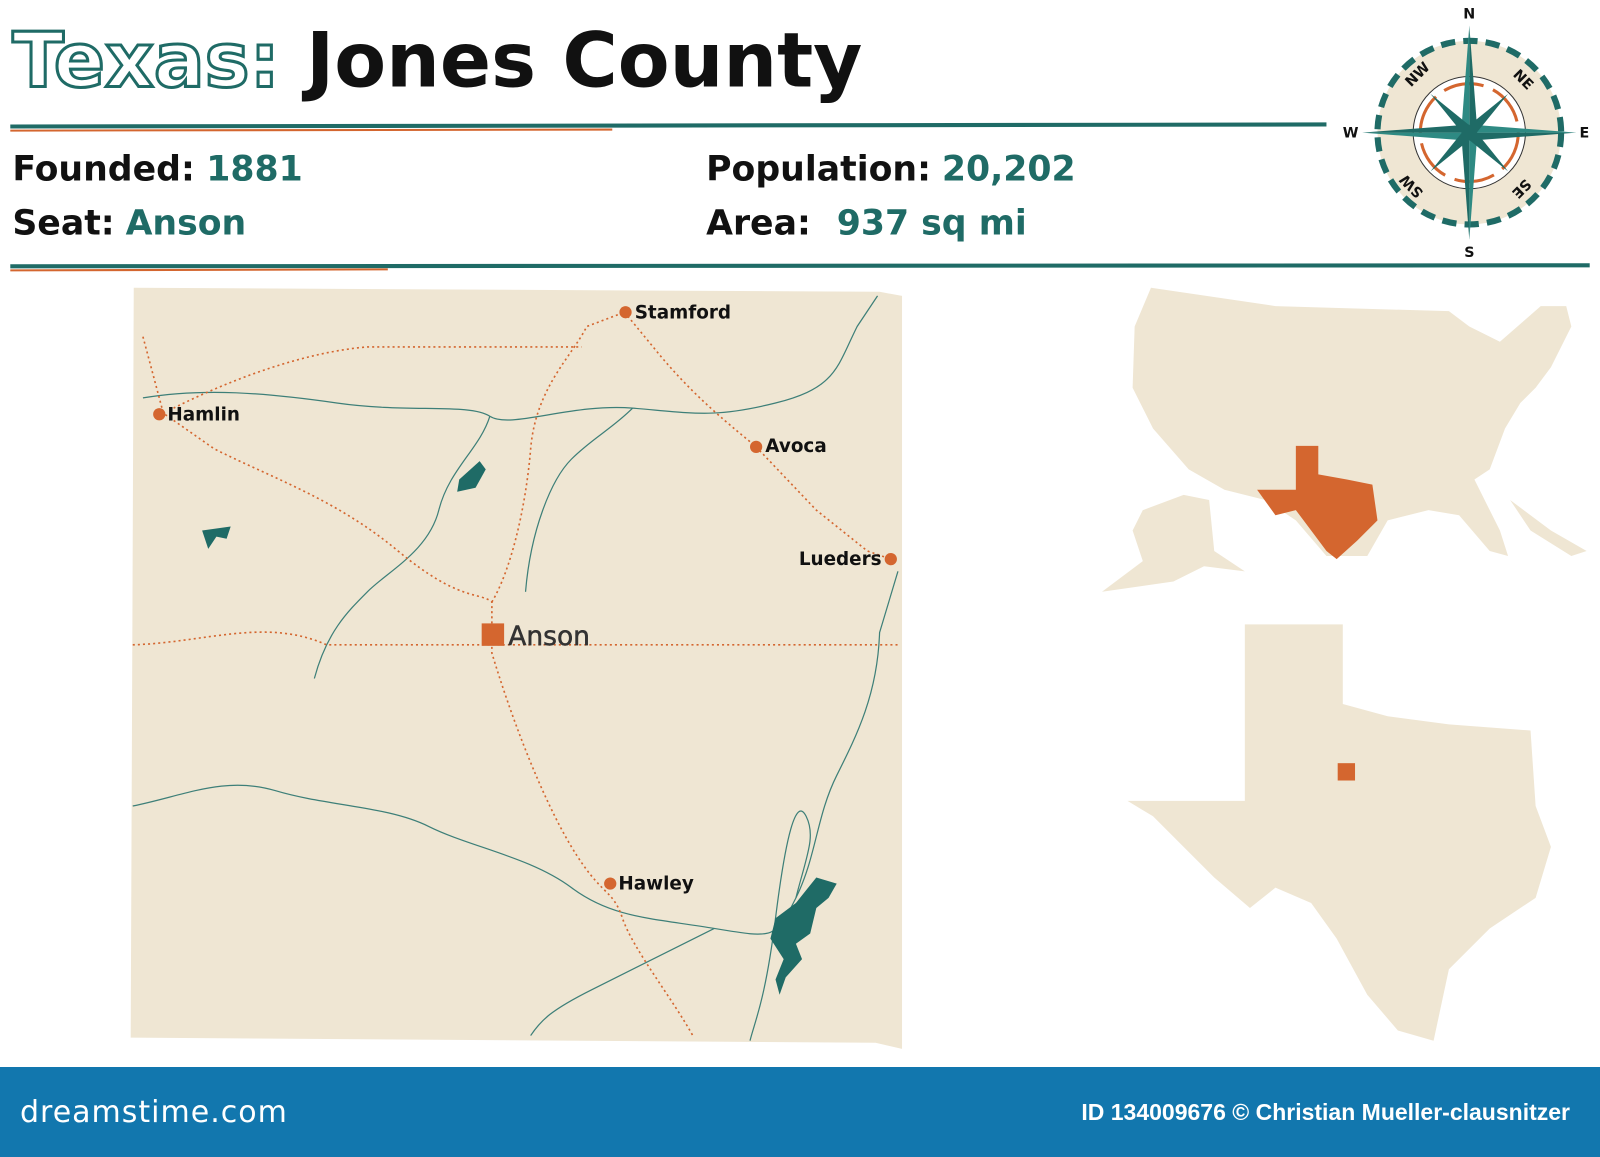 The image size is (1600, 1157). I want to click on town-lueders: Lueders, so click(848, 559).